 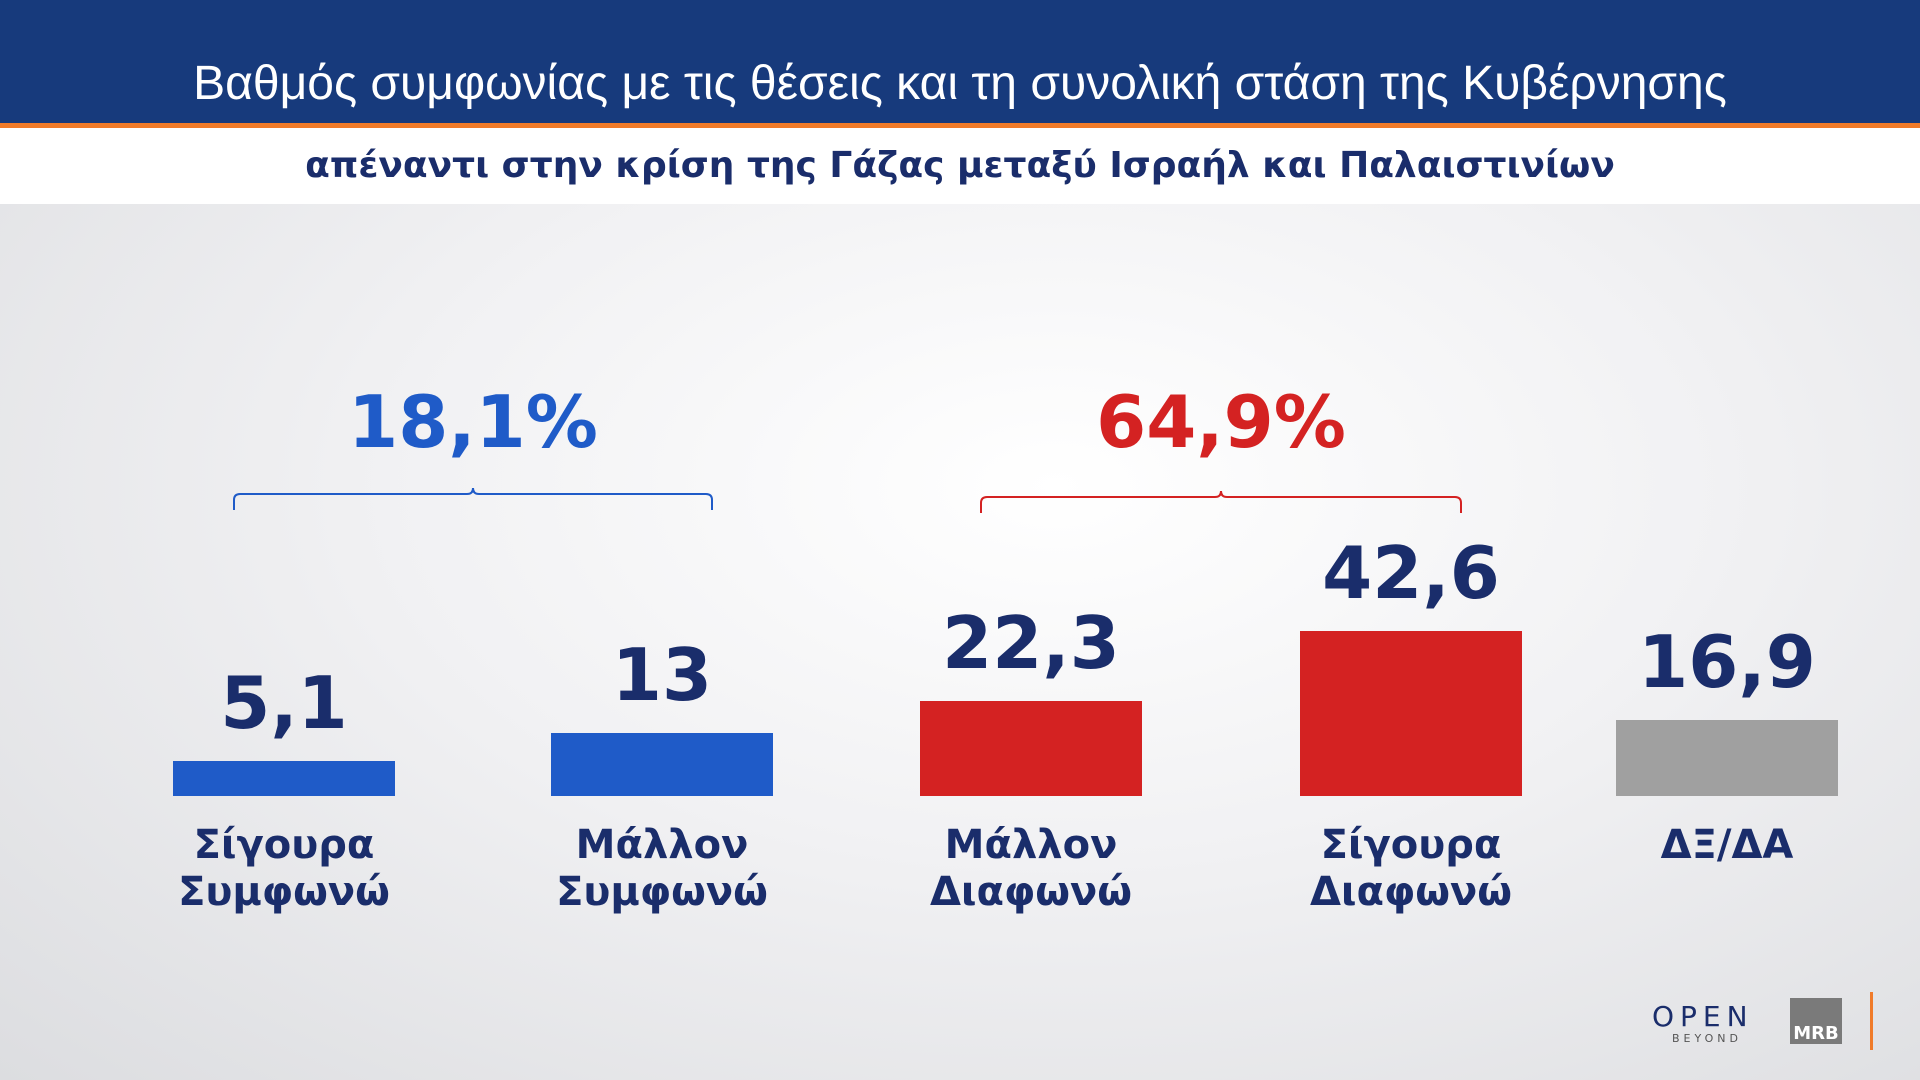 I want to click on category-label: Σίγουρα Συμφωνώ, so click(x=284, y=868).